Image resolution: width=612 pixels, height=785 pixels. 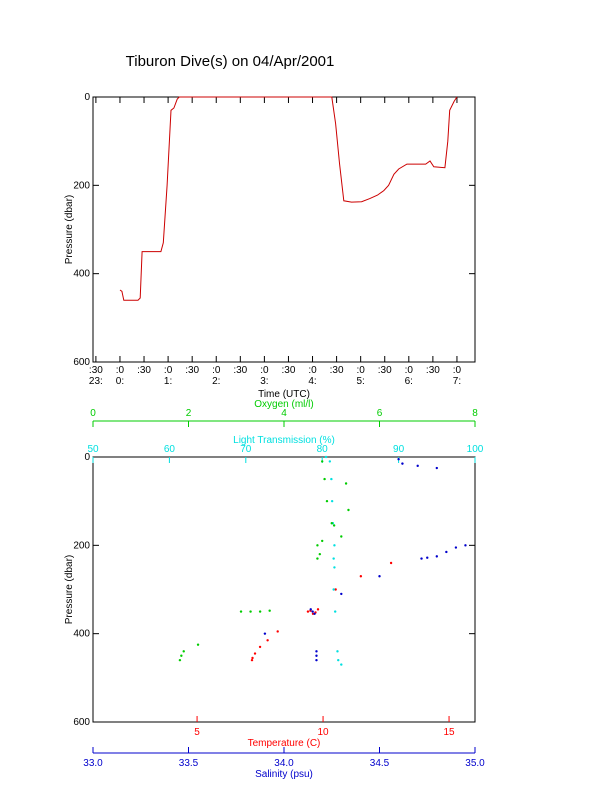 I want to click on x-tick-label: 70, so click(x=246, y=449).